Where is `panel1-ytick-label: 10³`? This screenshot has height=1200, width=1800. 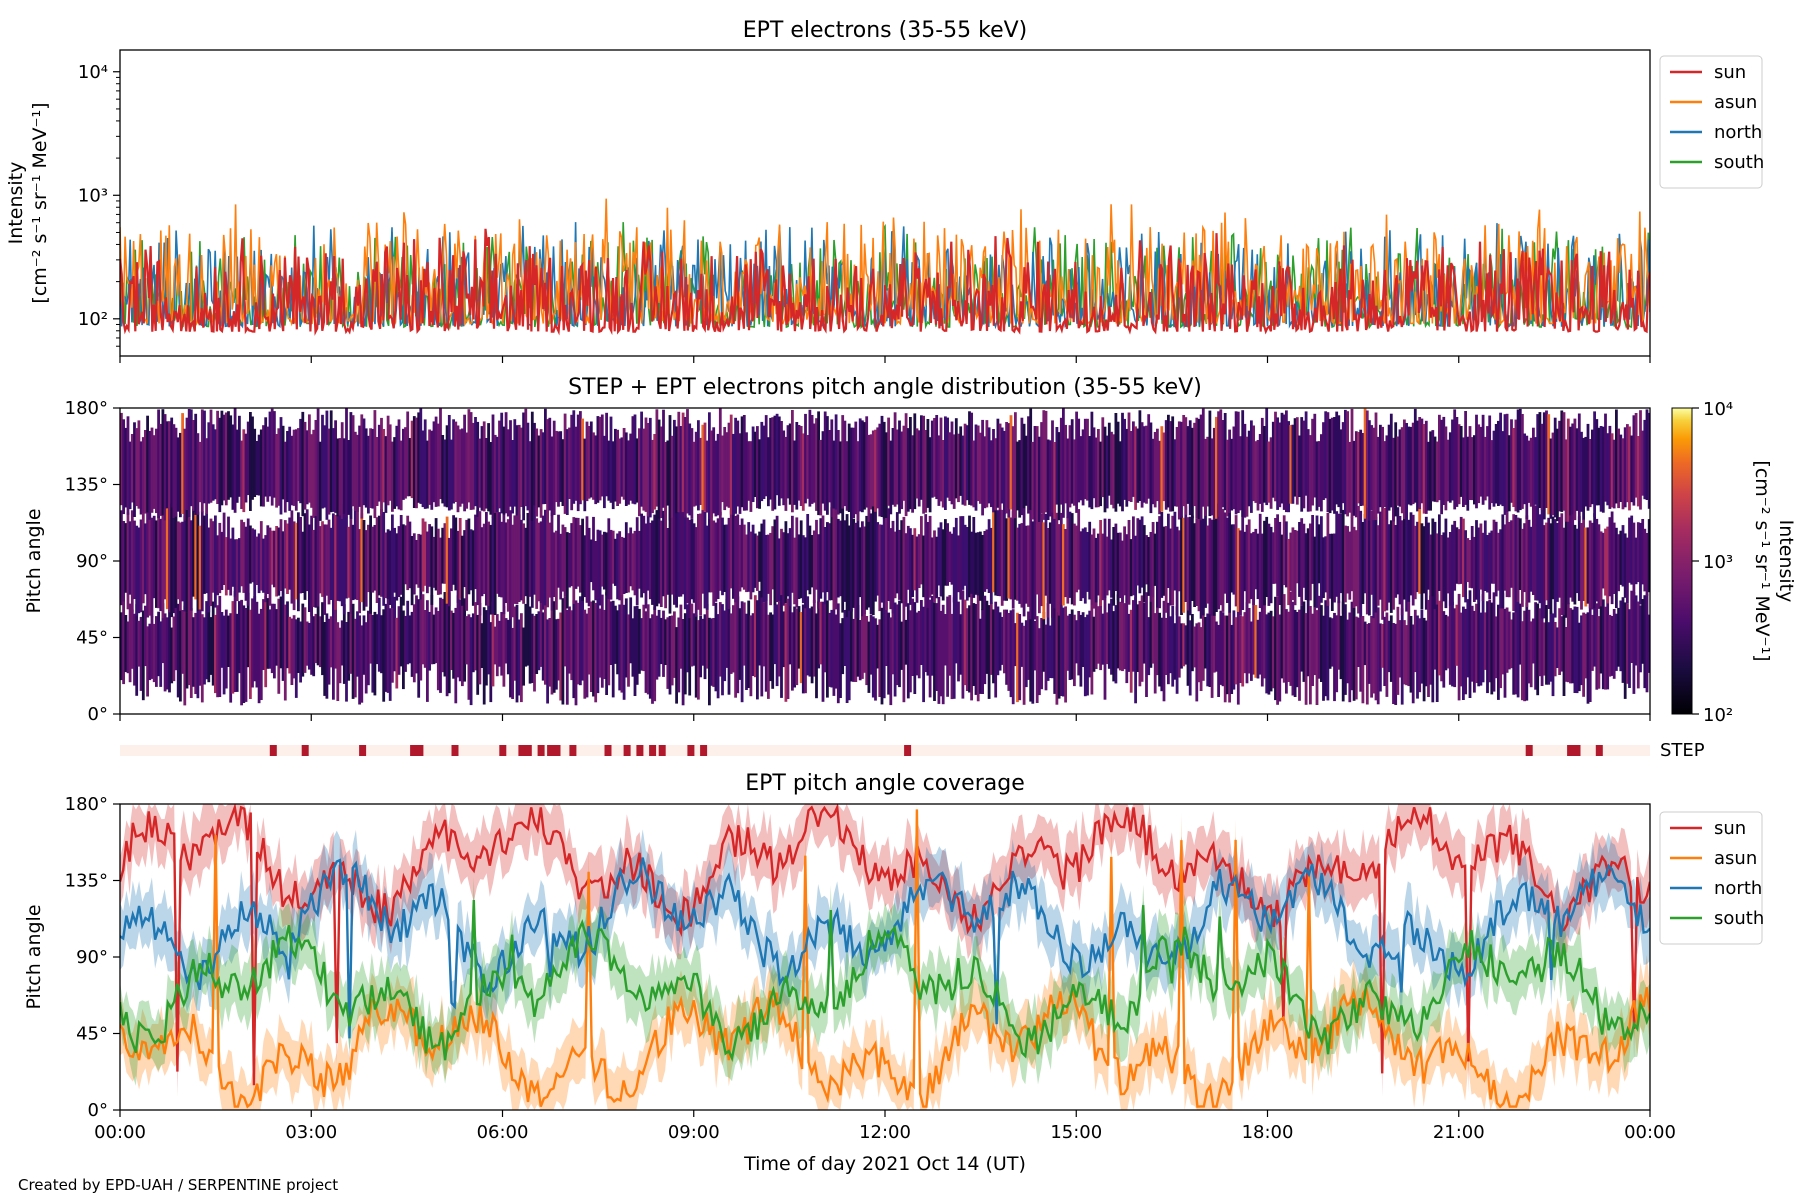 panel1-ytick-label: 10³ is located at coordinates (93, 195).